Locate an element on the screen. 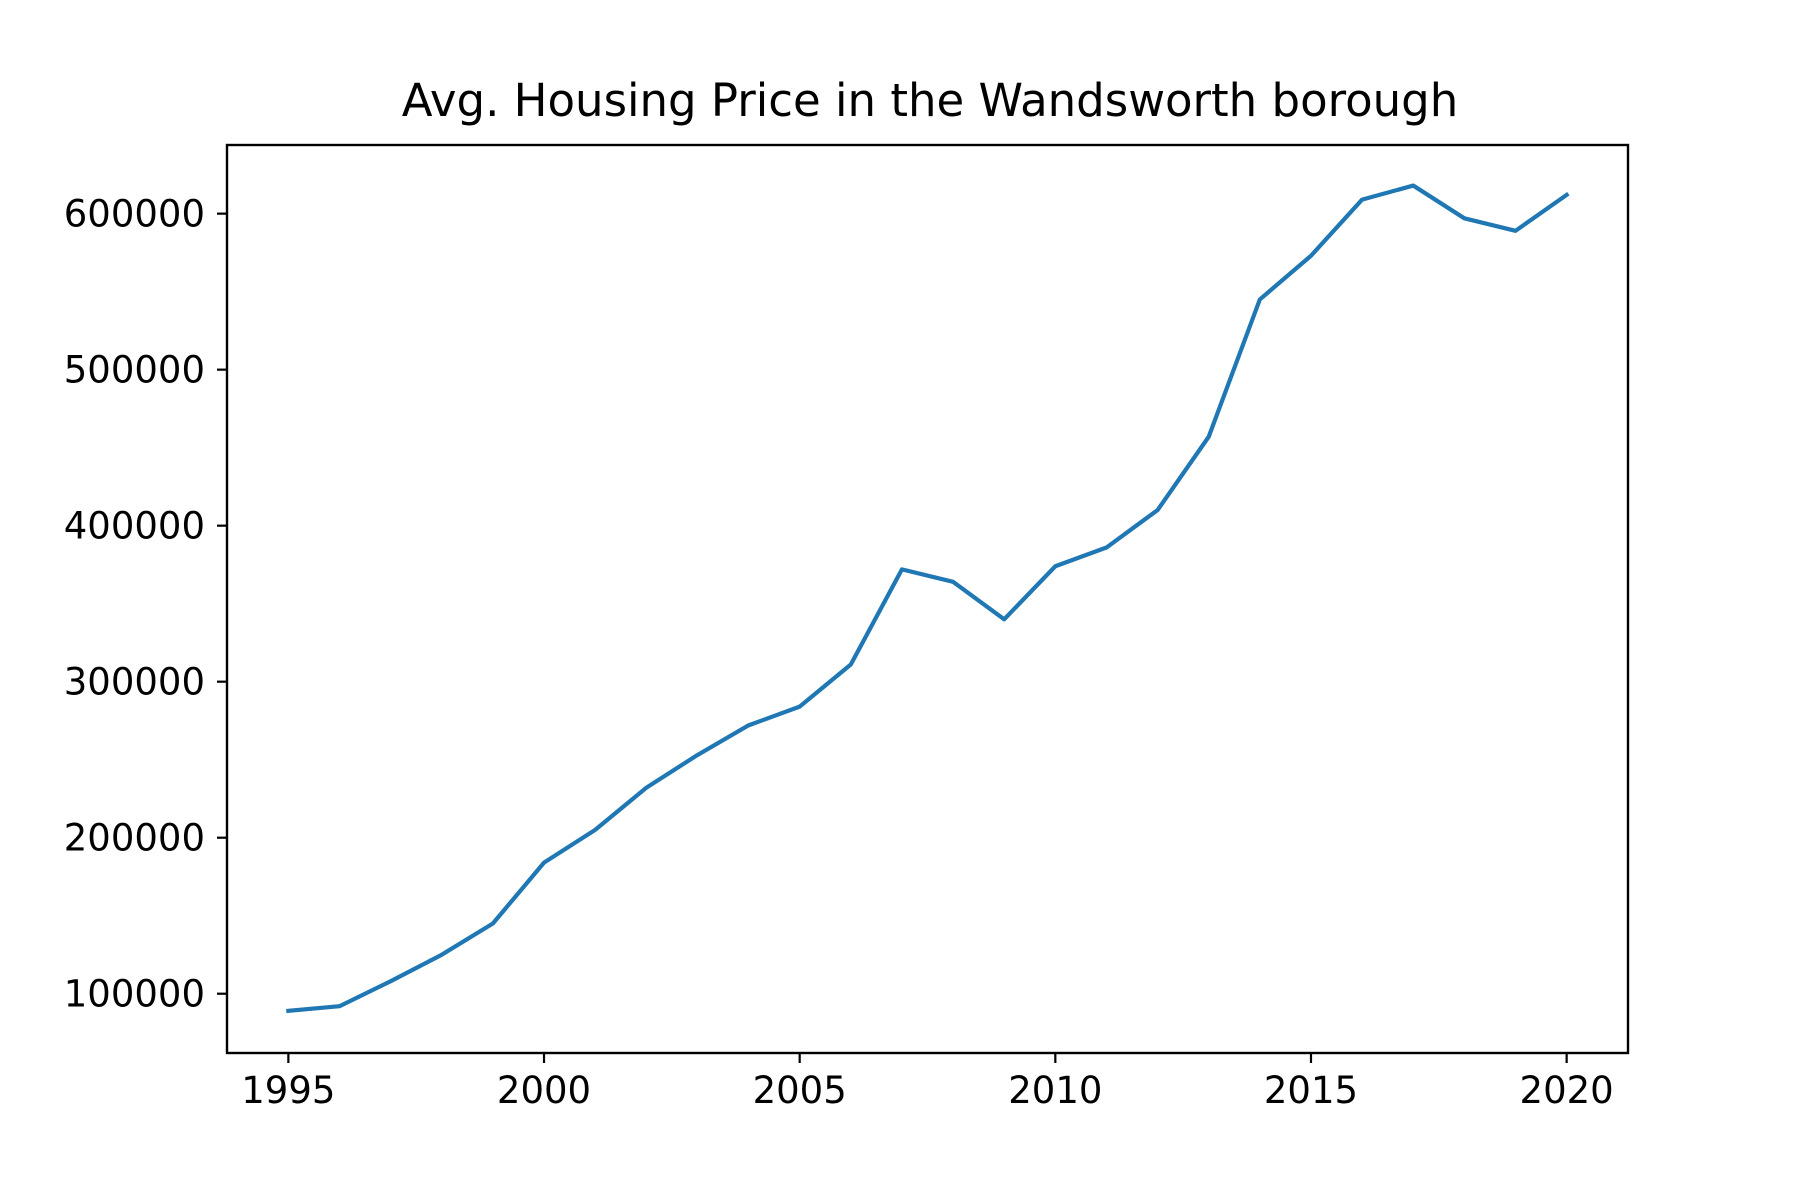 The height and width of the screenshot is (1200, 1800). y-tick-label-100000: 100000 is located at coordinates (134, 994).